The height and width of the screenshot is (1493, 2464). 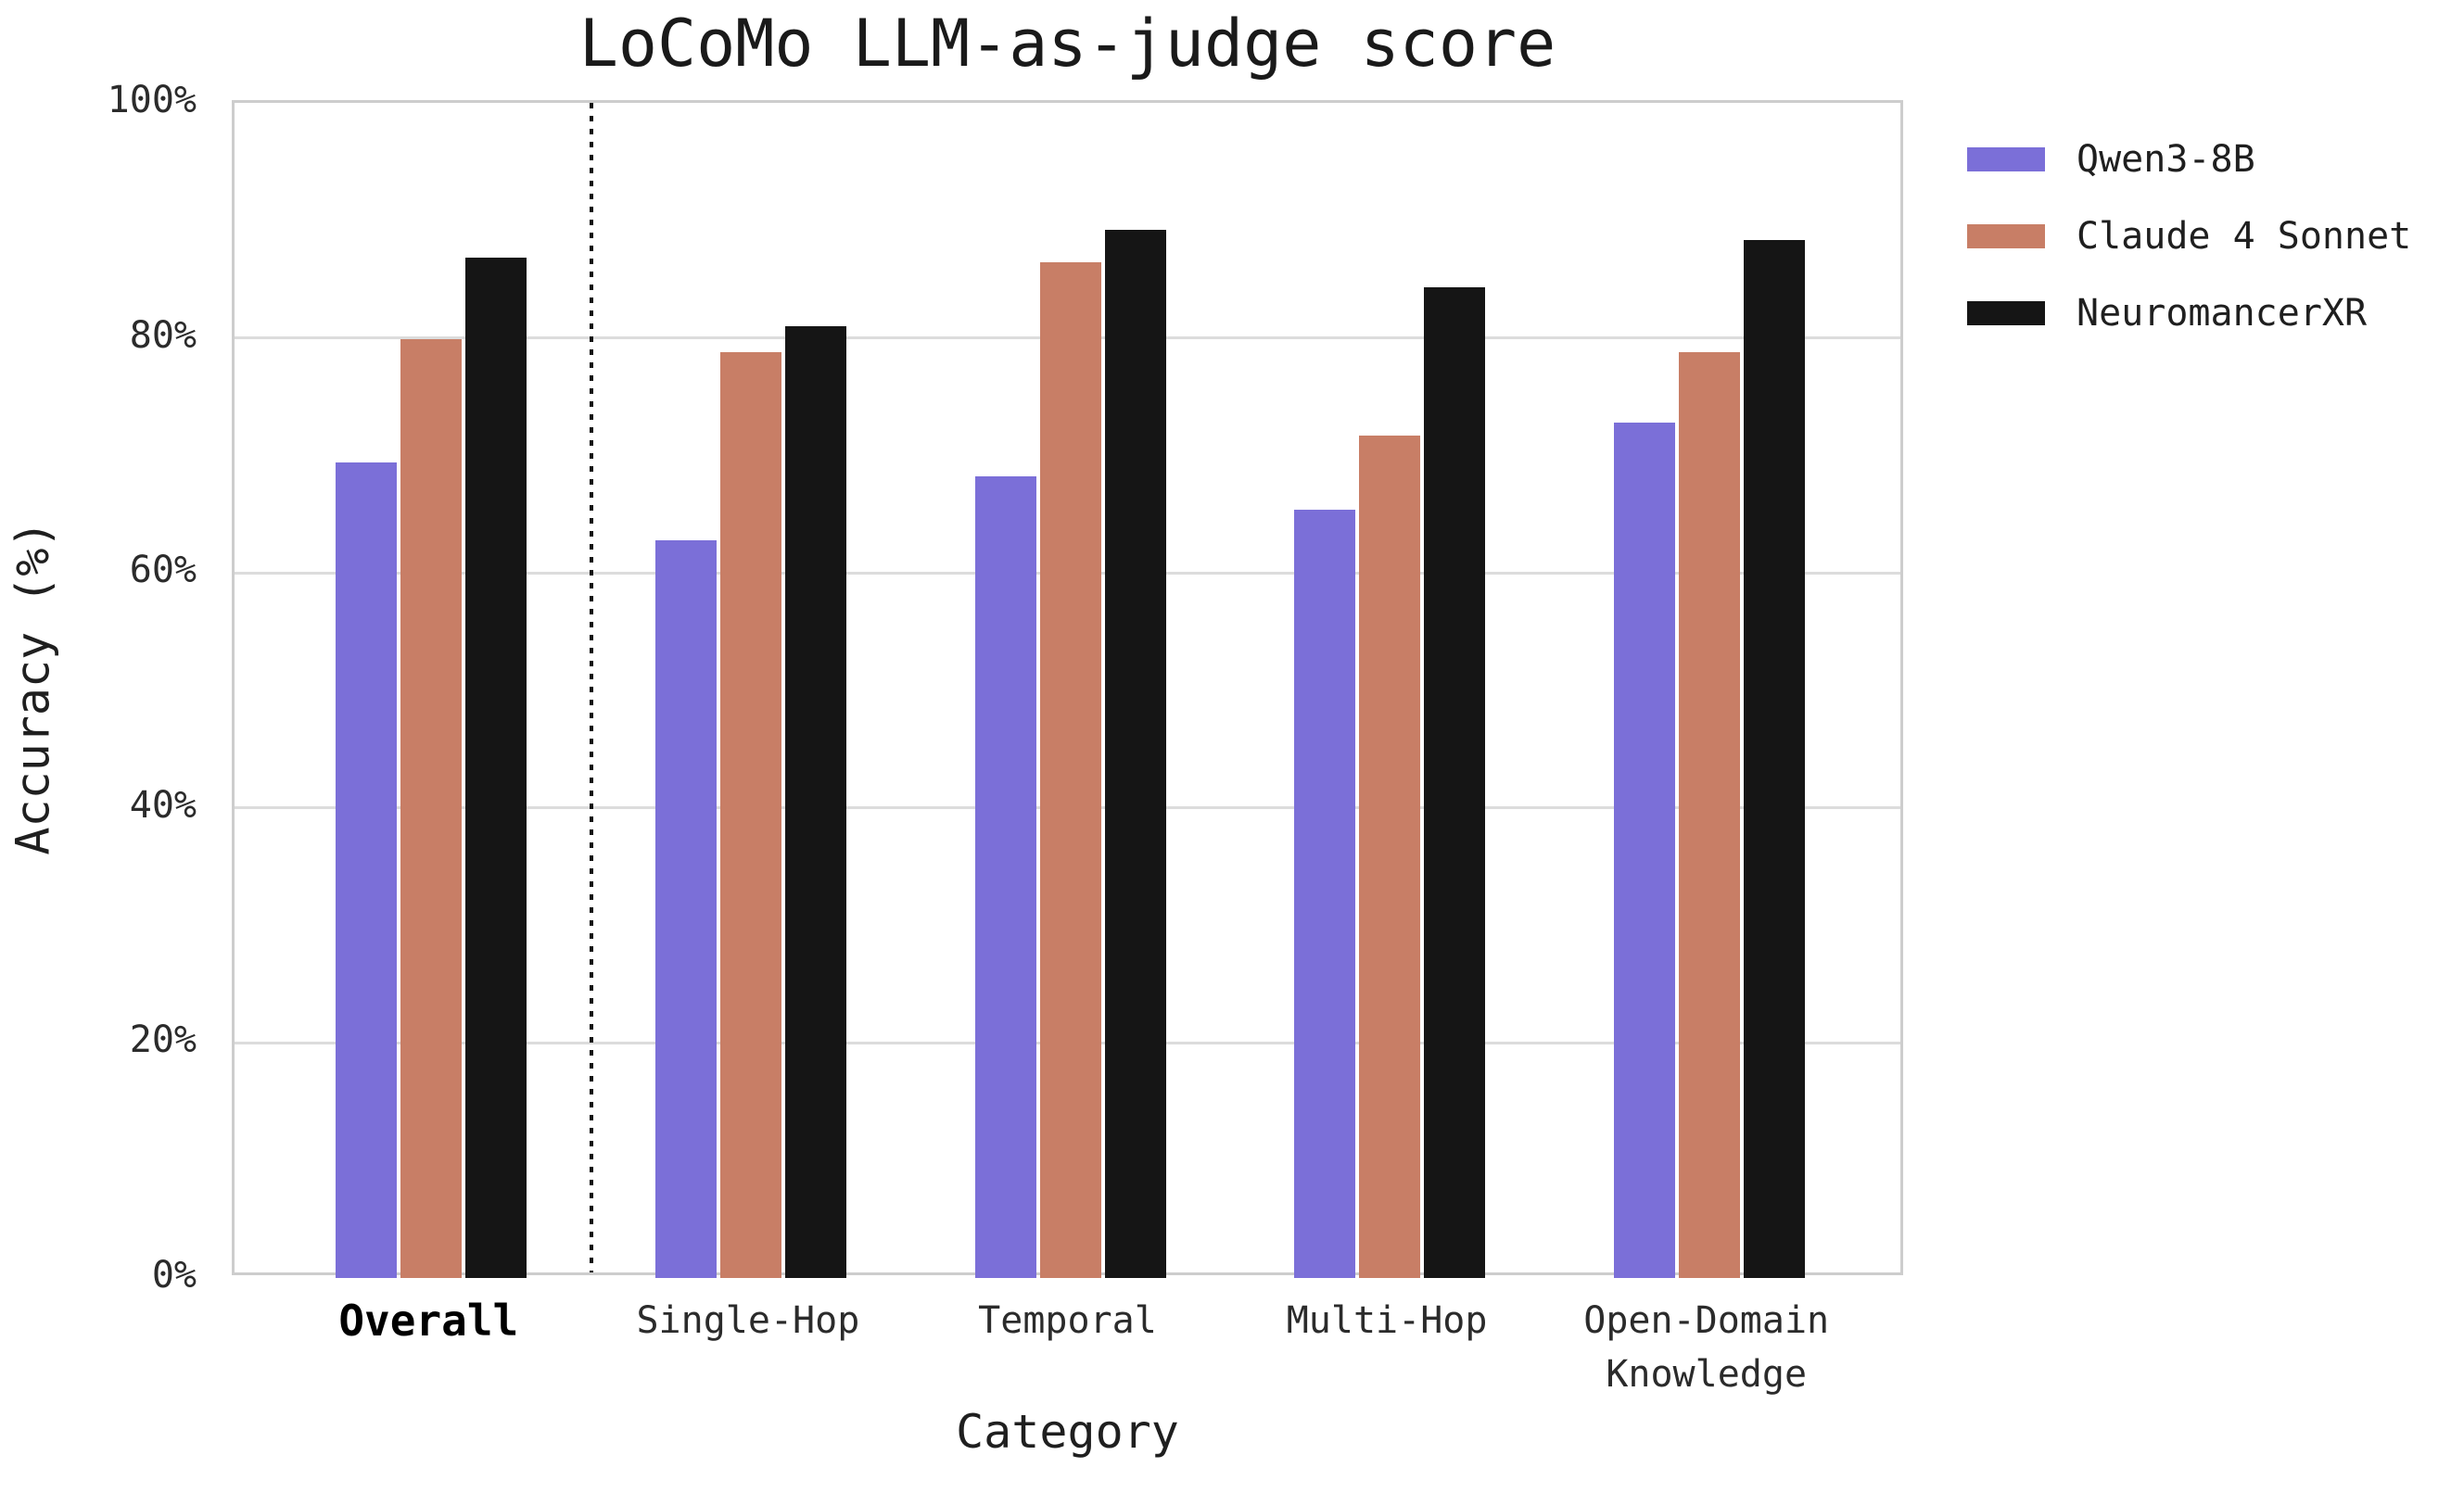 I want to click on bar-claude-4-sonnet-overall, so click(x=431, y=808).